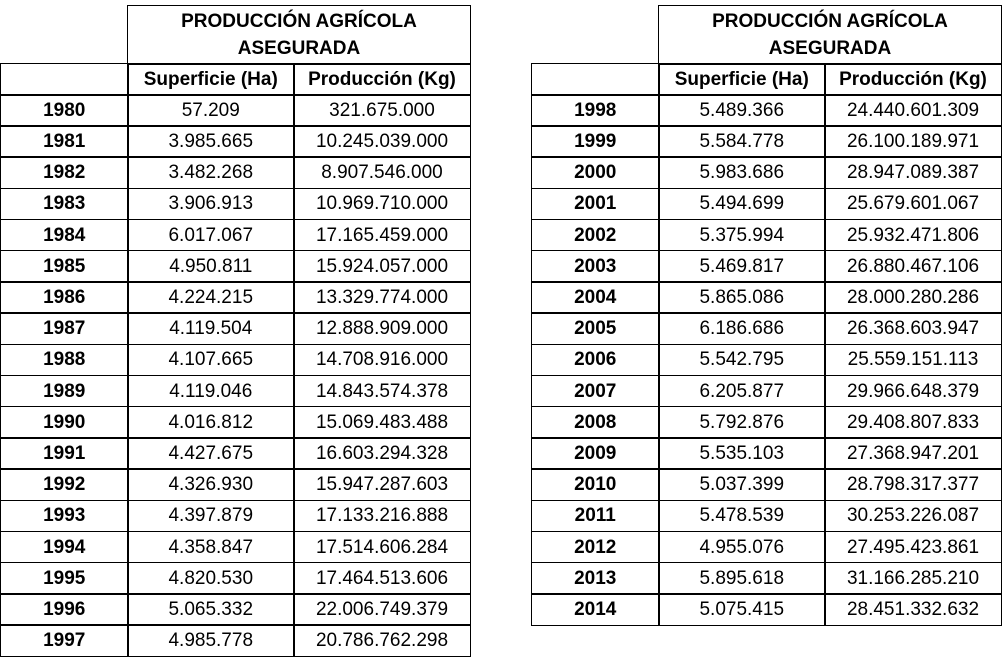  What do you see at coordinates (64, 329) in the screenshot?
I see `year-cell: 1987` at bounding box center [64, 329].